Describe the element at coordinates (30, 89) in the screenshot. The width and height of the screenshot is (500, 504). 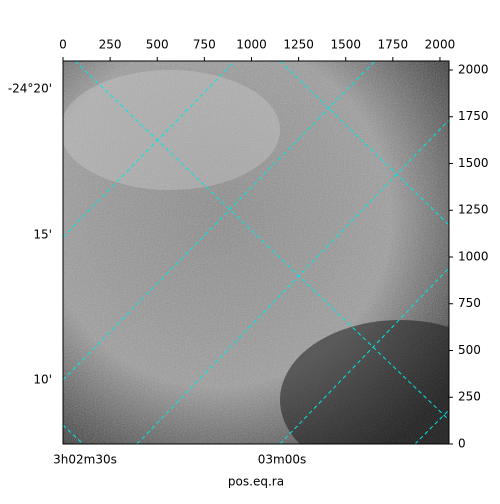
I see `dec-tick-label: -24°20'` at that location.